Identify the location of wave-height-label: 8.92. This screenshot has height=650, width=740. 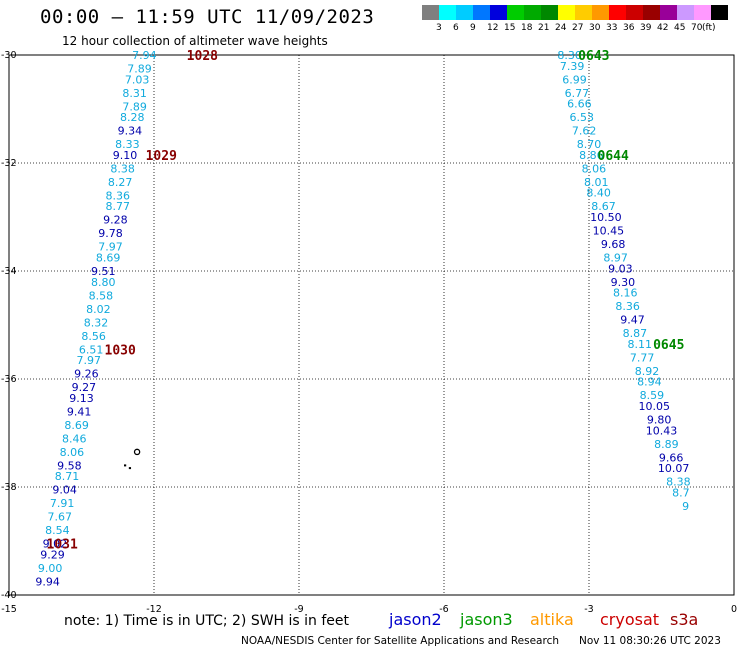
(647, 371).